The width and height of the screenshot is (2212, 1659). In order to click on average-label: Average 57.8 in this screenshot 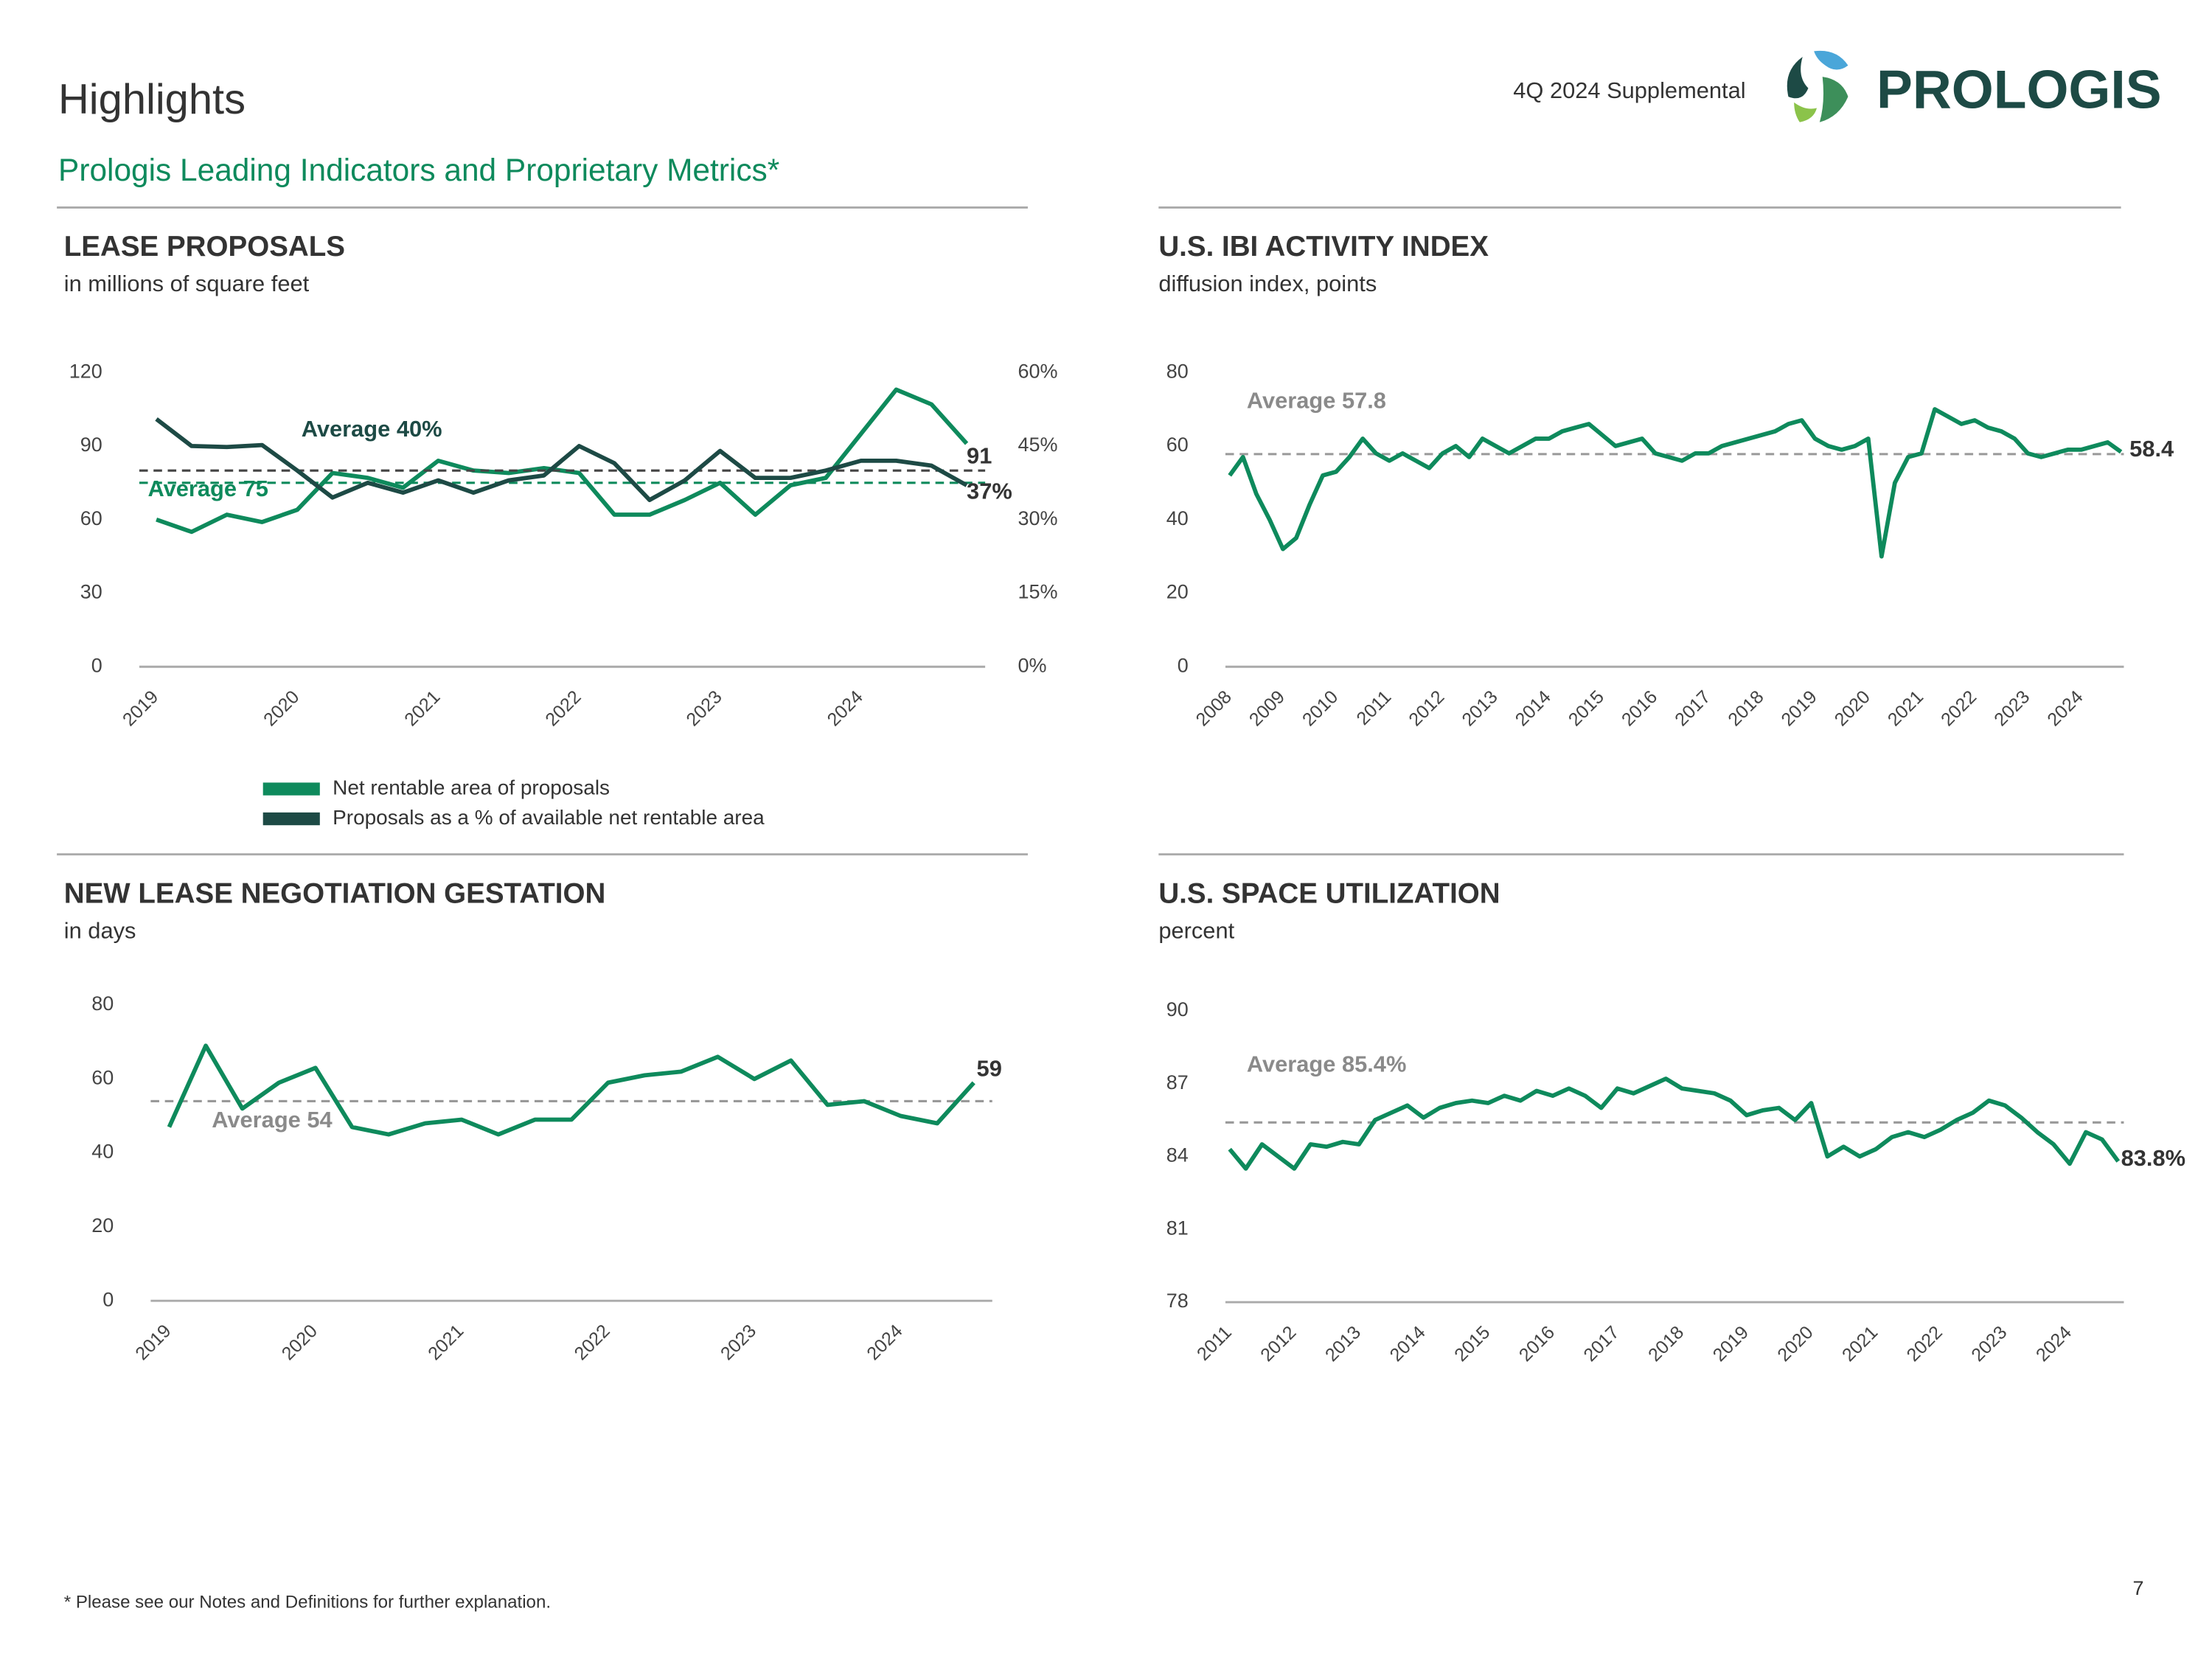, I will do `click(1316, 400)`.